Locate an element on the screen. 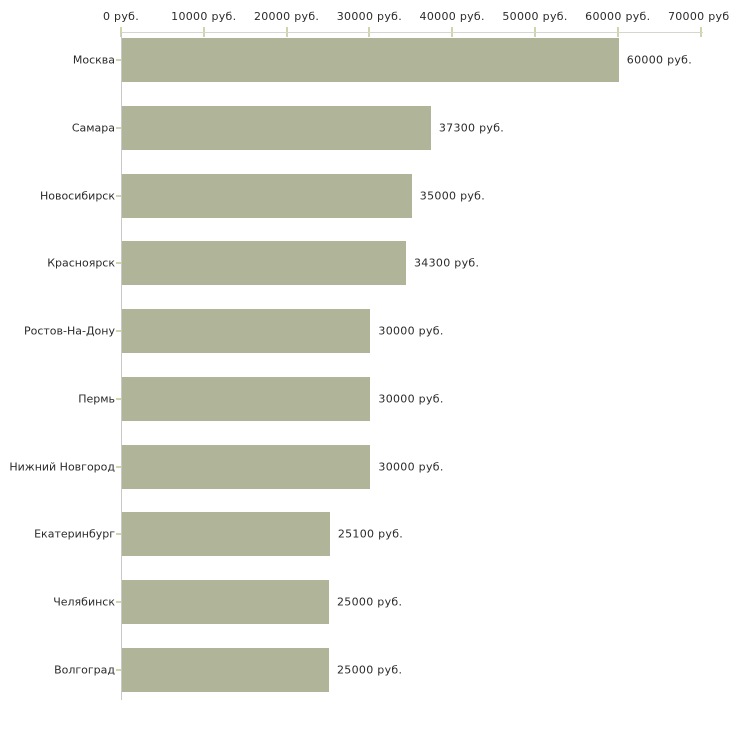 The width and height of the screenshot is (730, 730). category-label: Волгоград is located at coordinates (84, 670).